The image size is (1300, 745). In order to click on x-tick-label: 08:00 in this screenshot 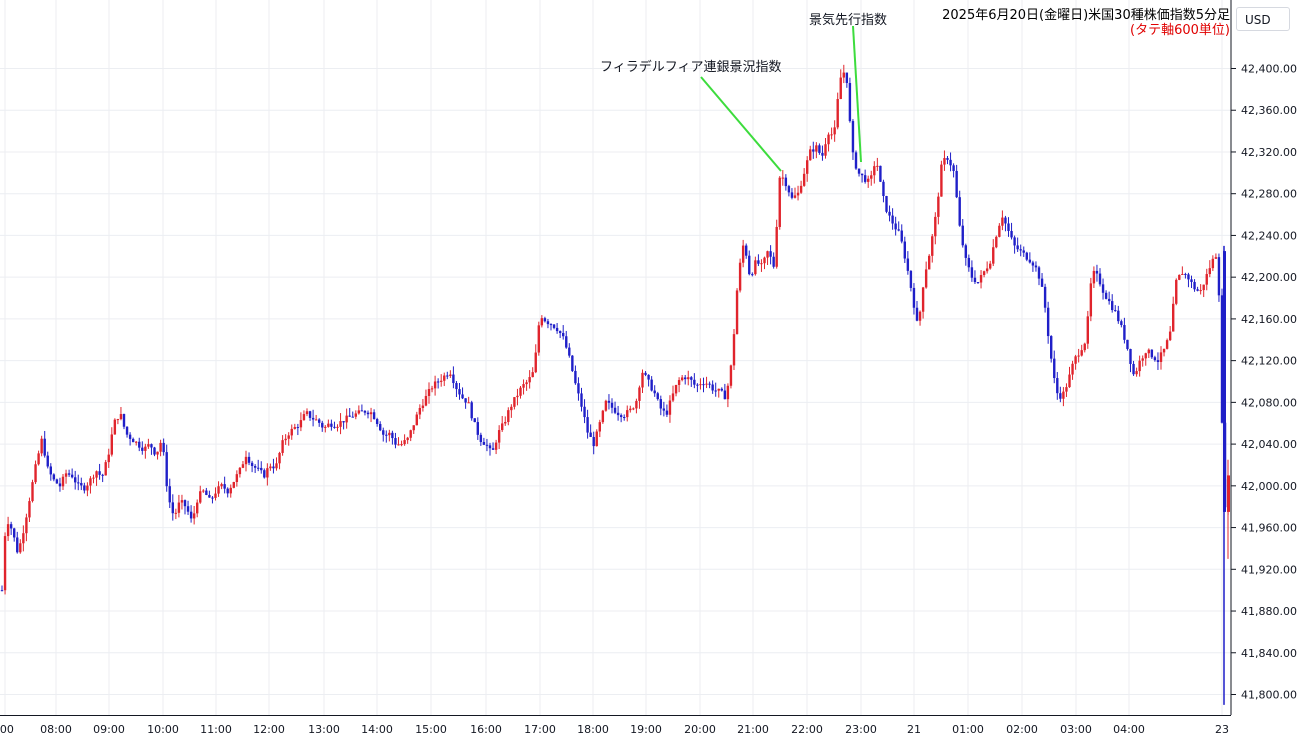, I will do `click(56, 729)`.